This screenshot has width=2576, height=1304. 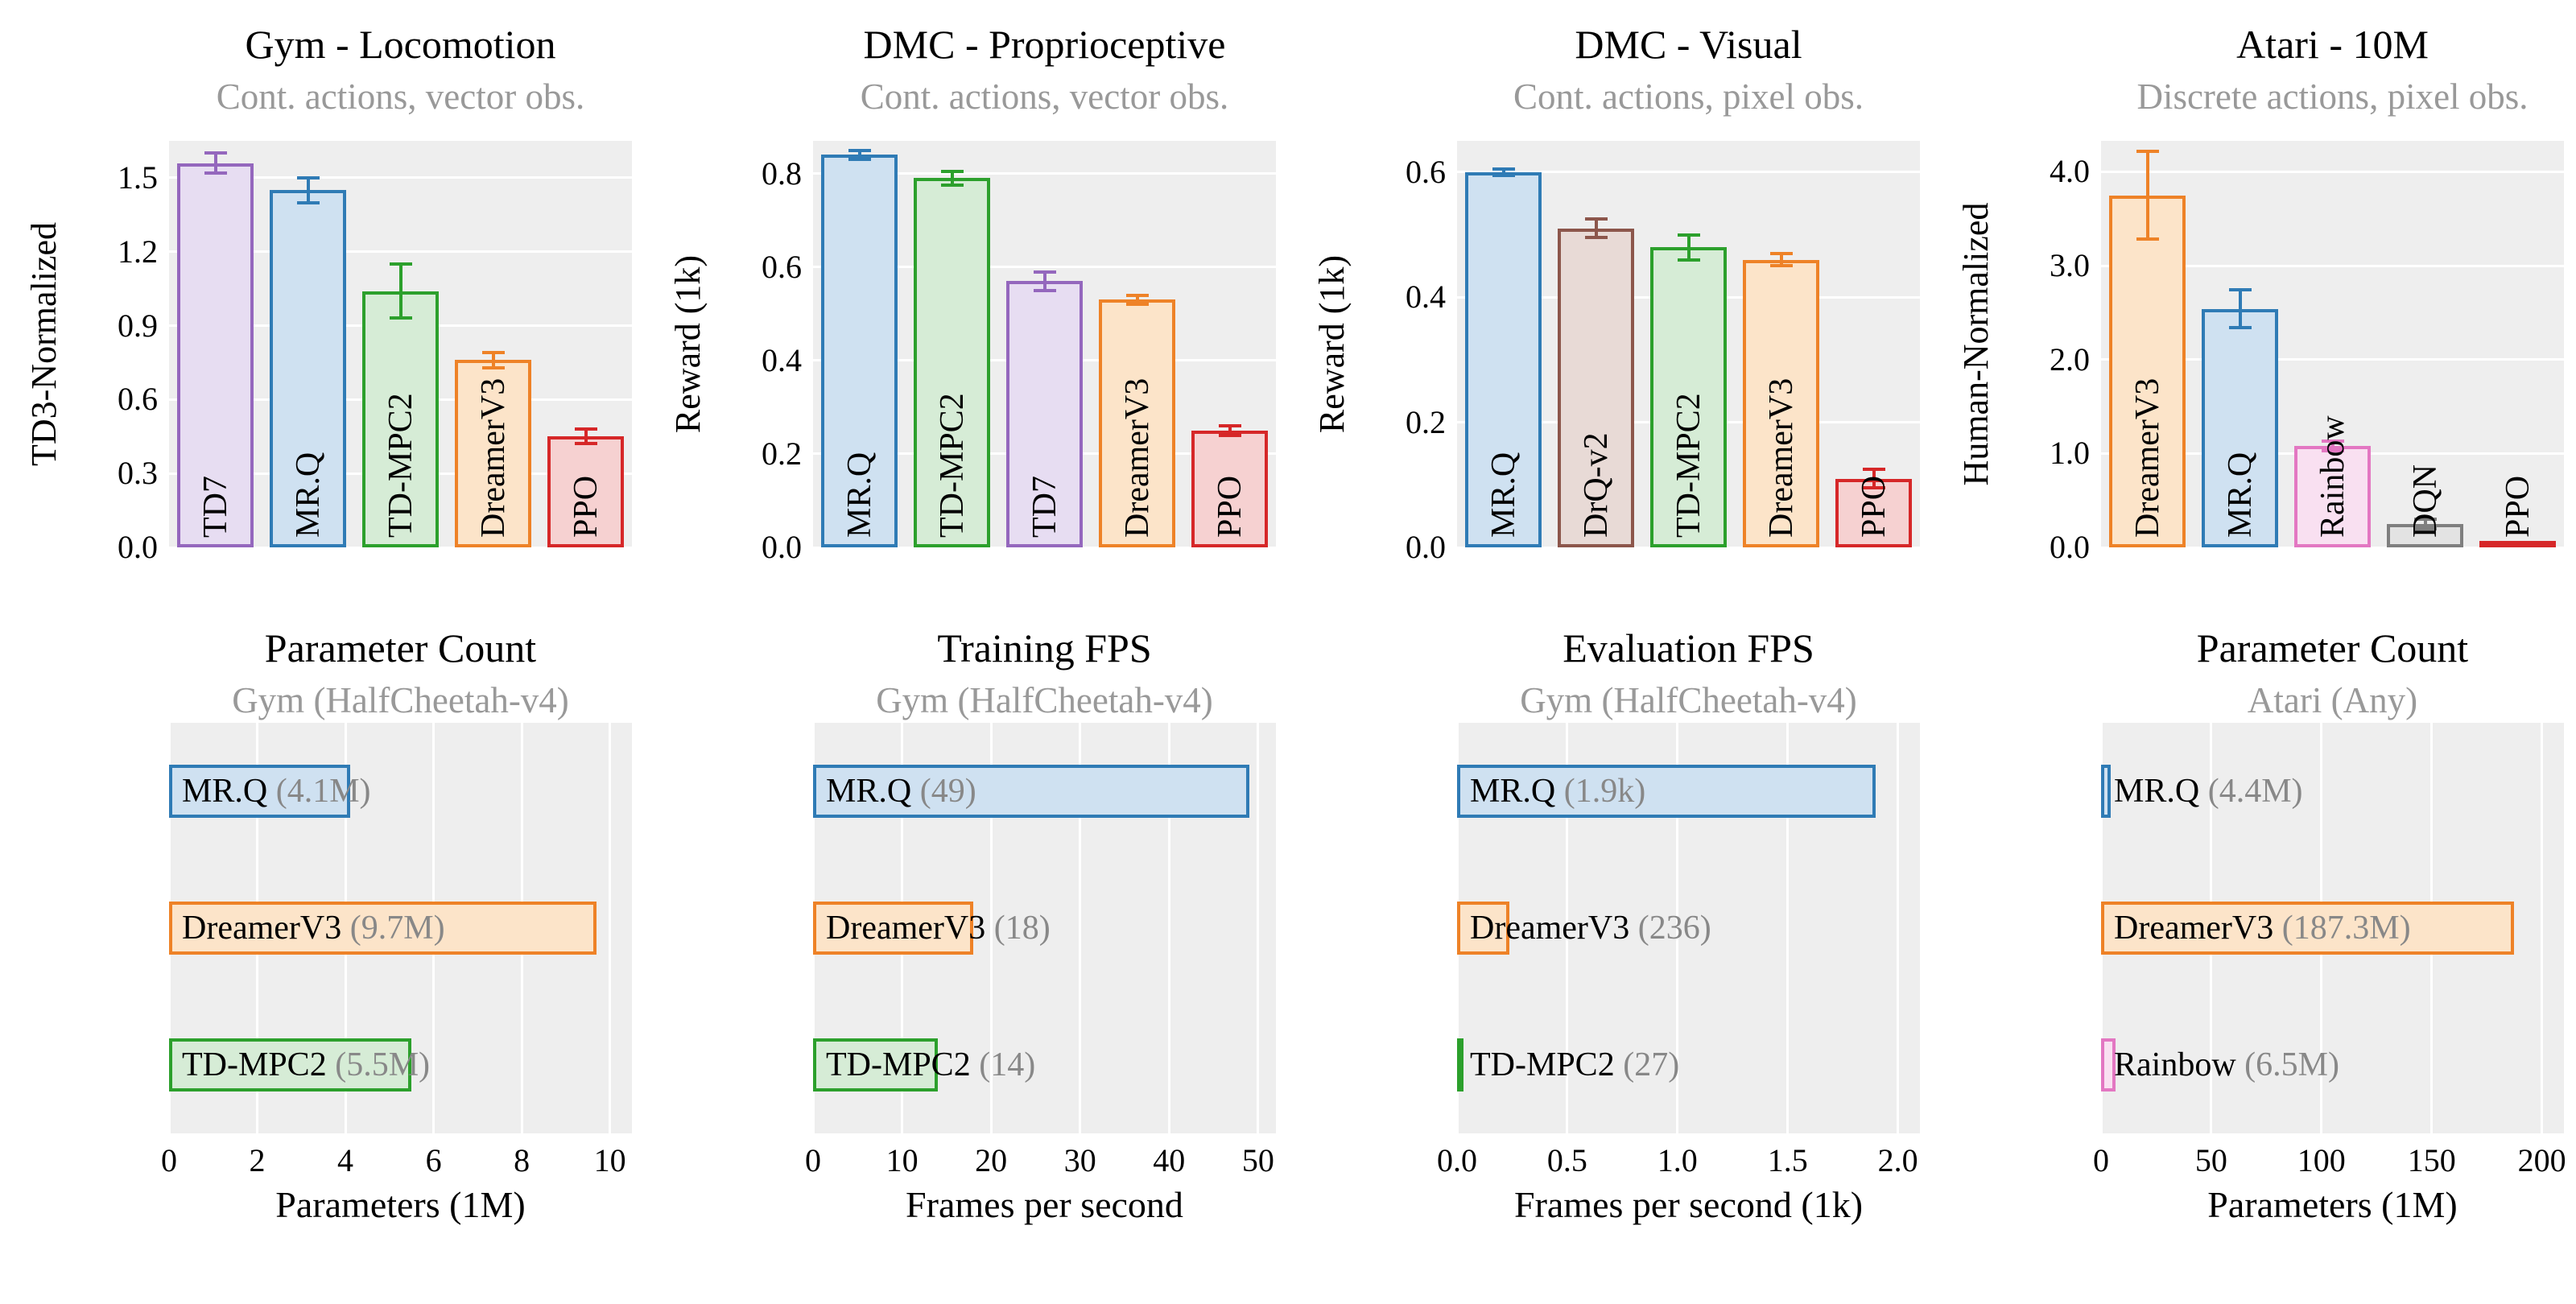 I want to click on bar-label-name: TD-MPC2, so click(x=259, y=1064).